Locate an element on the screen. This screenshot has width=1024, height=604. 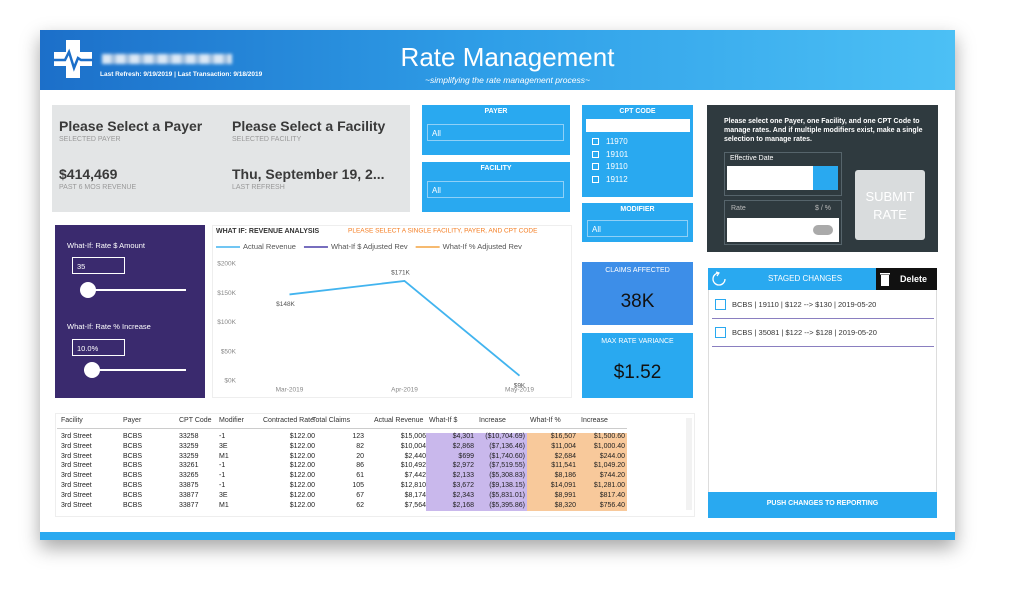
revenue-label: PAST 6 MOS REVENUE is located at coordinates (98, 187).